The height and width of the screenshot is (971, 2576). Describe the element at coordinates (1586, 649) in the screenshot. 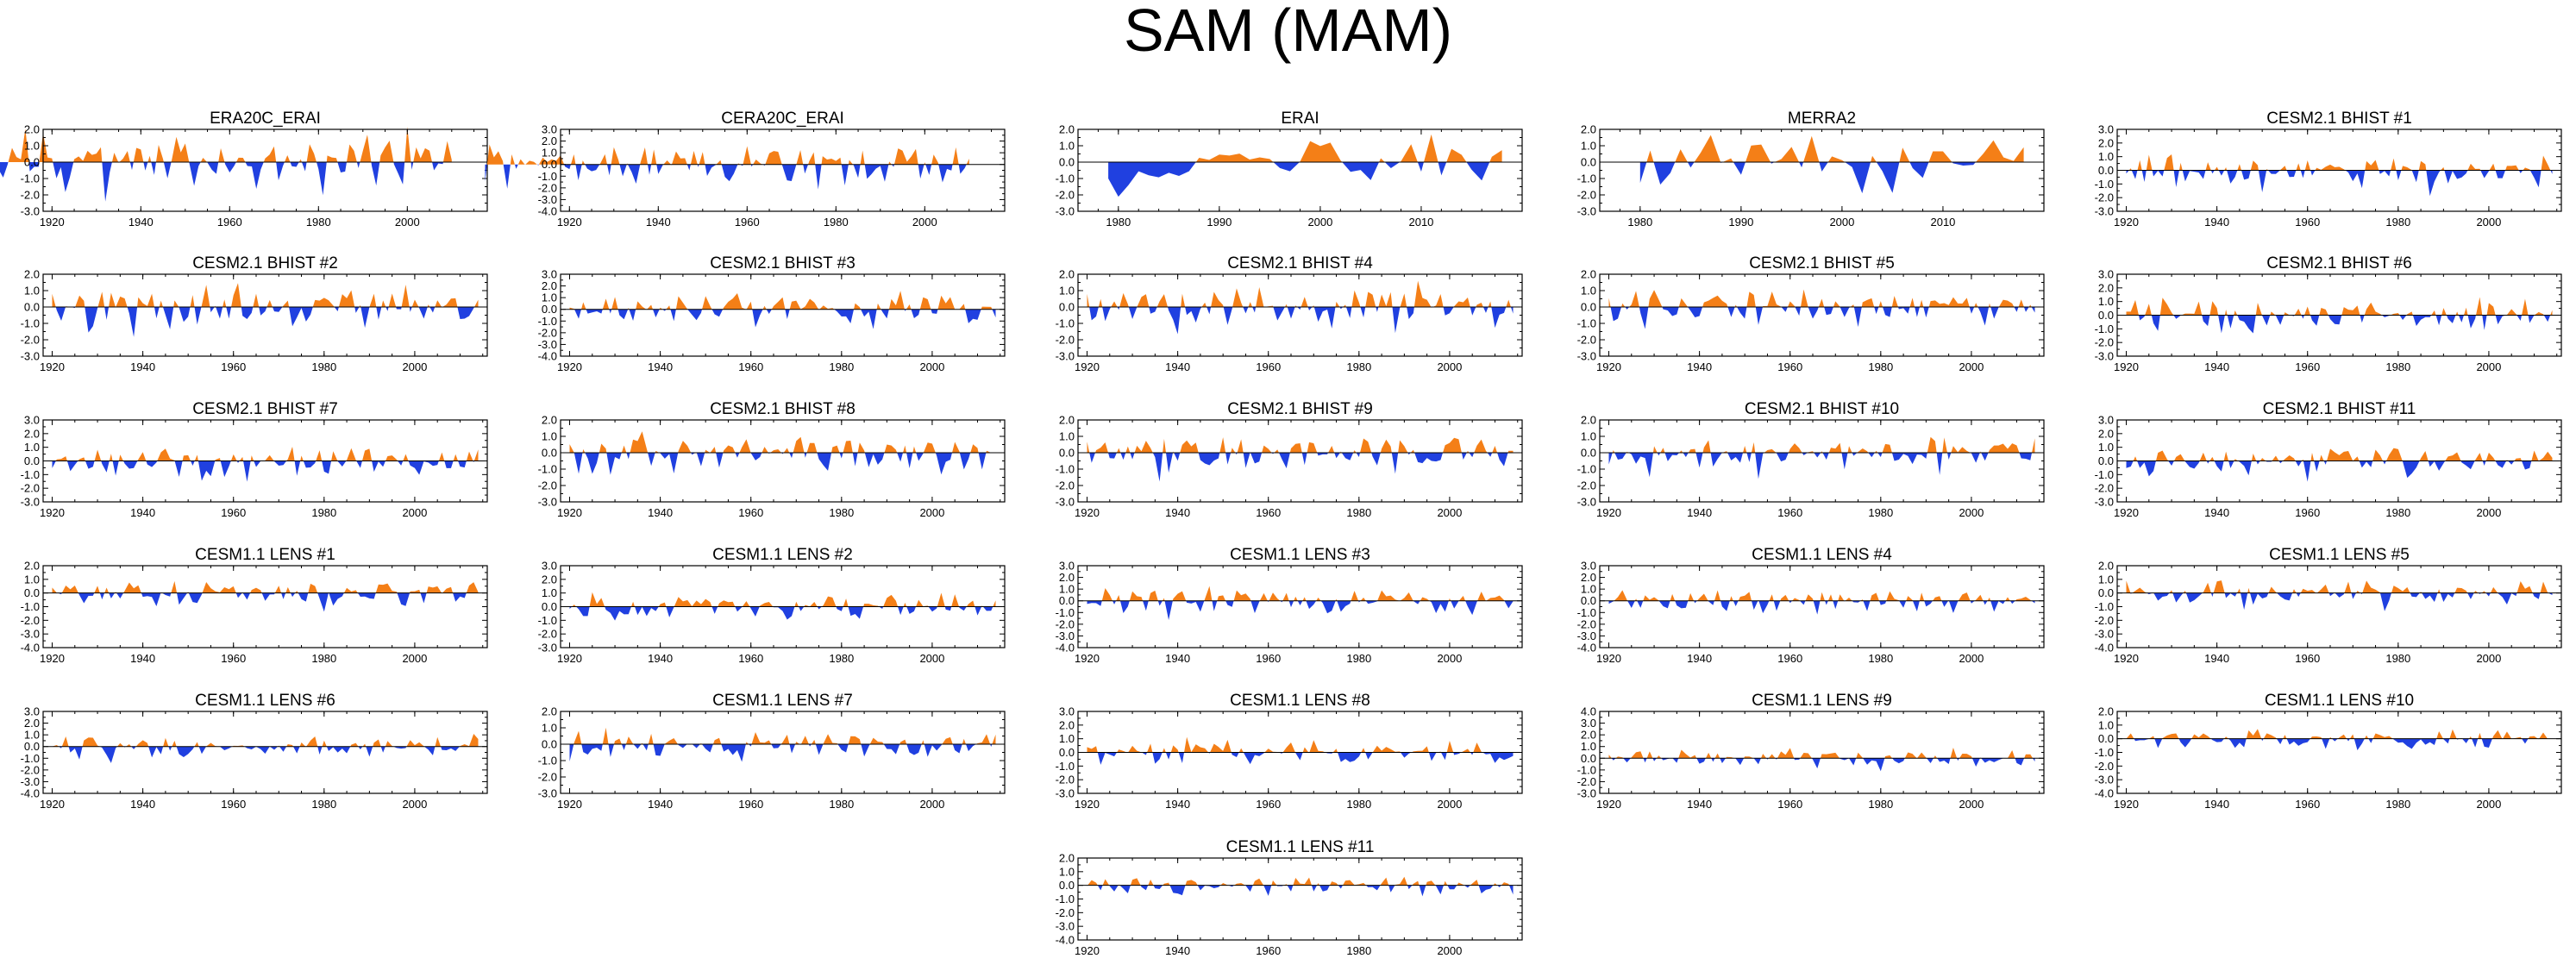

I see `y-tick-label: -4.0` at that location.